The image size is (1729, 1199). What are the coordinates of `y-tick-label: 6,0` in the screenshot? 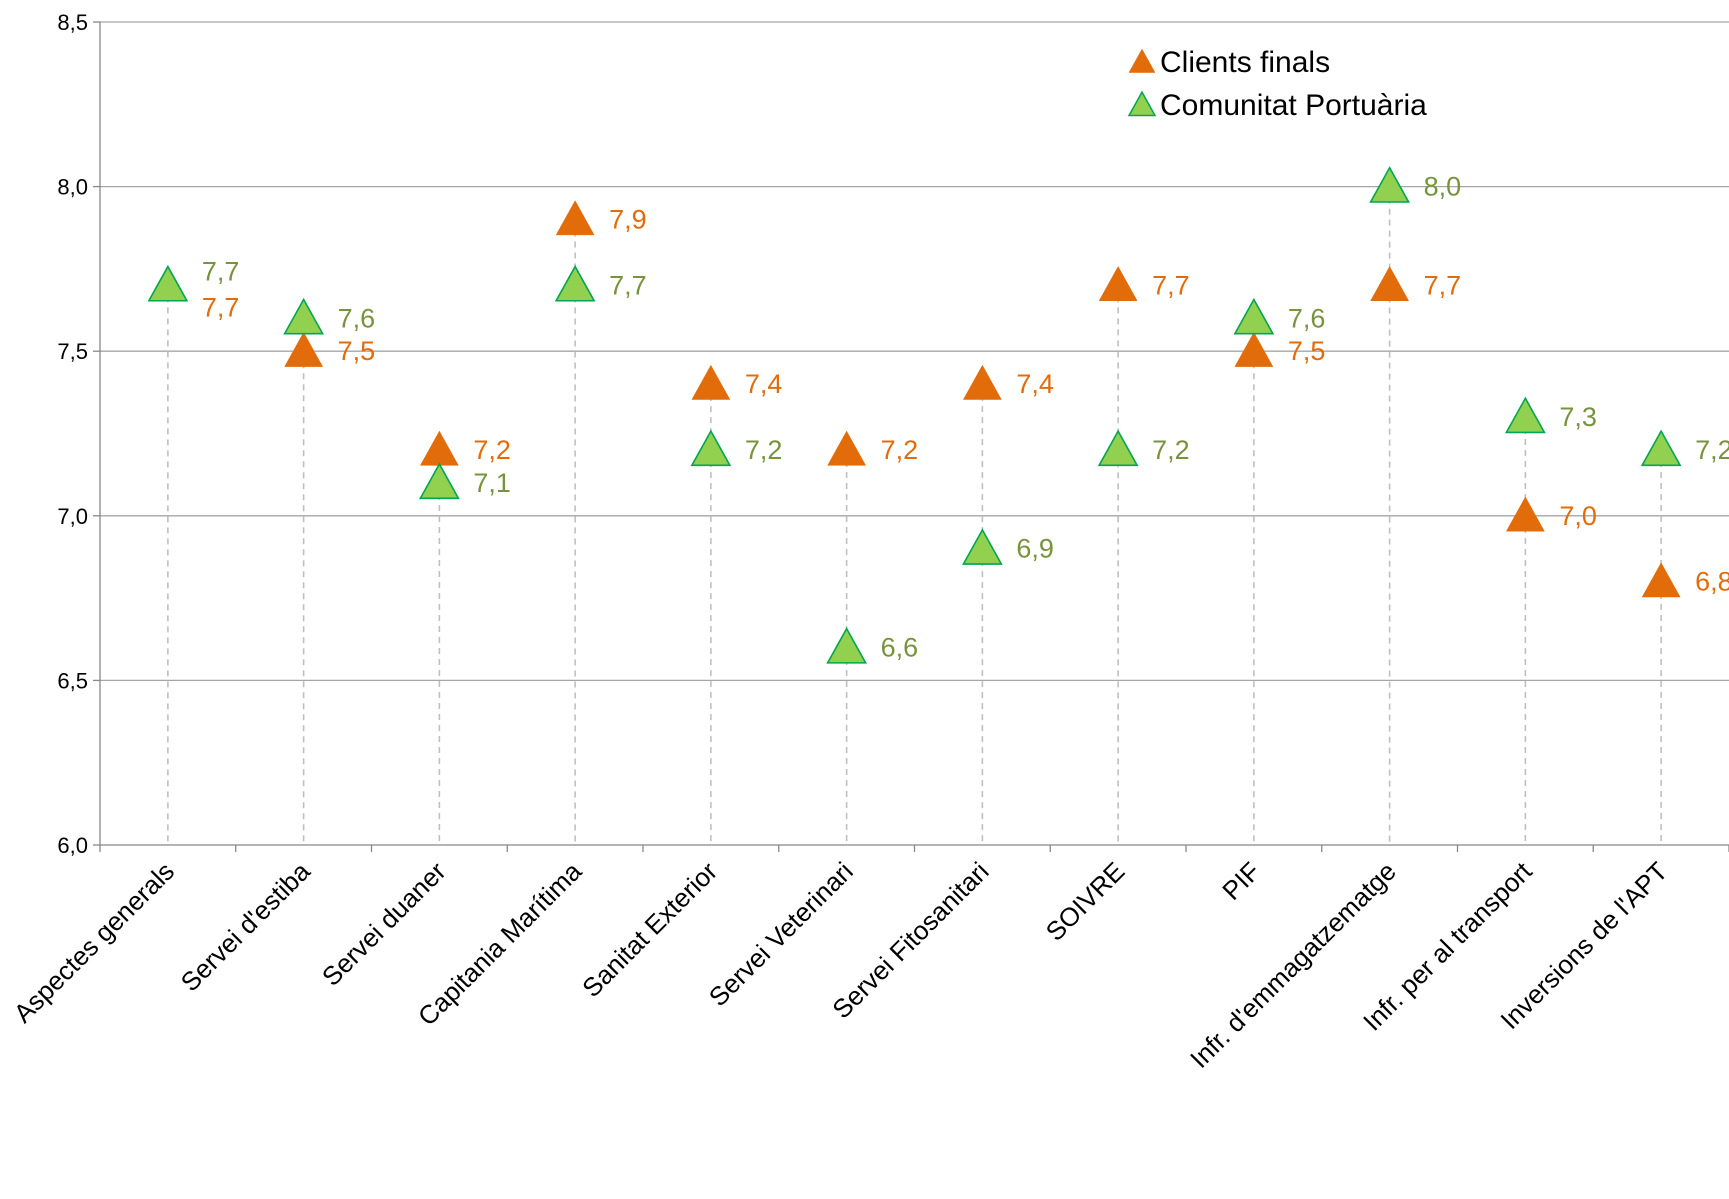 It's located at (72, 845).